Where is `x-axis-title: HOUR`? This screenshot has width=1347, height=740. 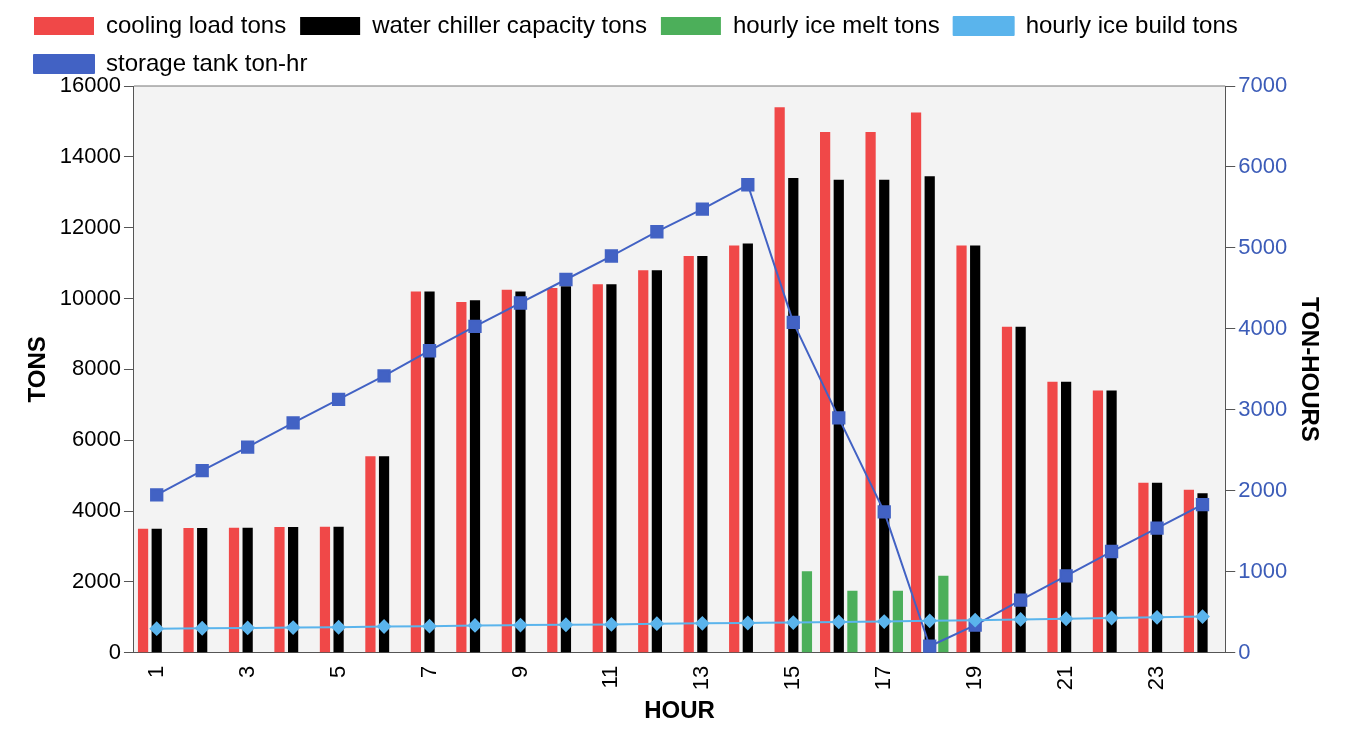
x-axis-title: HOUR is located at coordinates (679, 710).